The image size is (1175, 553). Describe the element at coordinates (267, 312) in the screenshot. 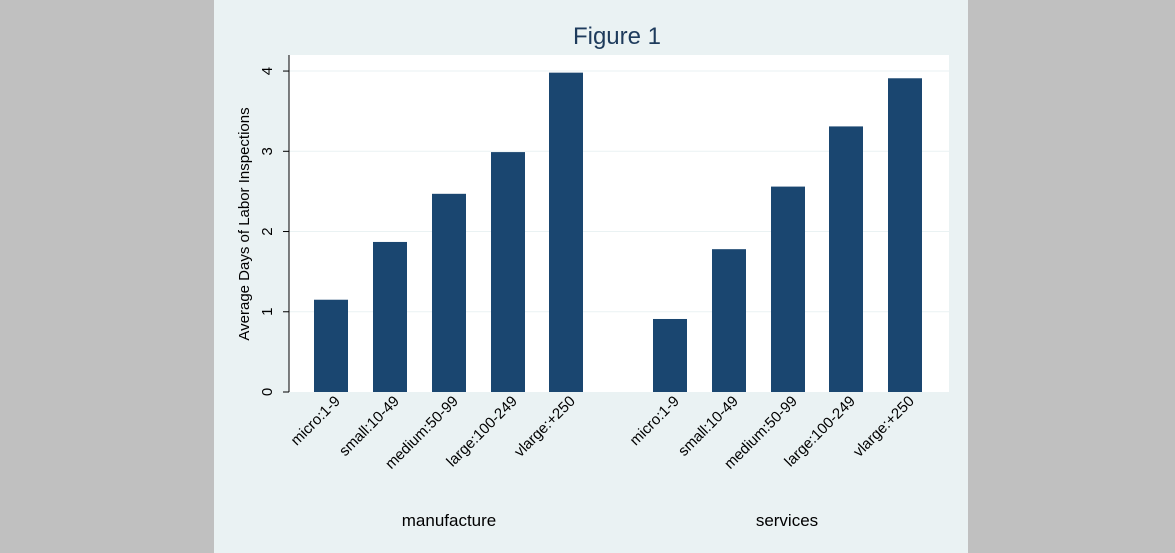

I see `y-tick-label: 1` at that location.